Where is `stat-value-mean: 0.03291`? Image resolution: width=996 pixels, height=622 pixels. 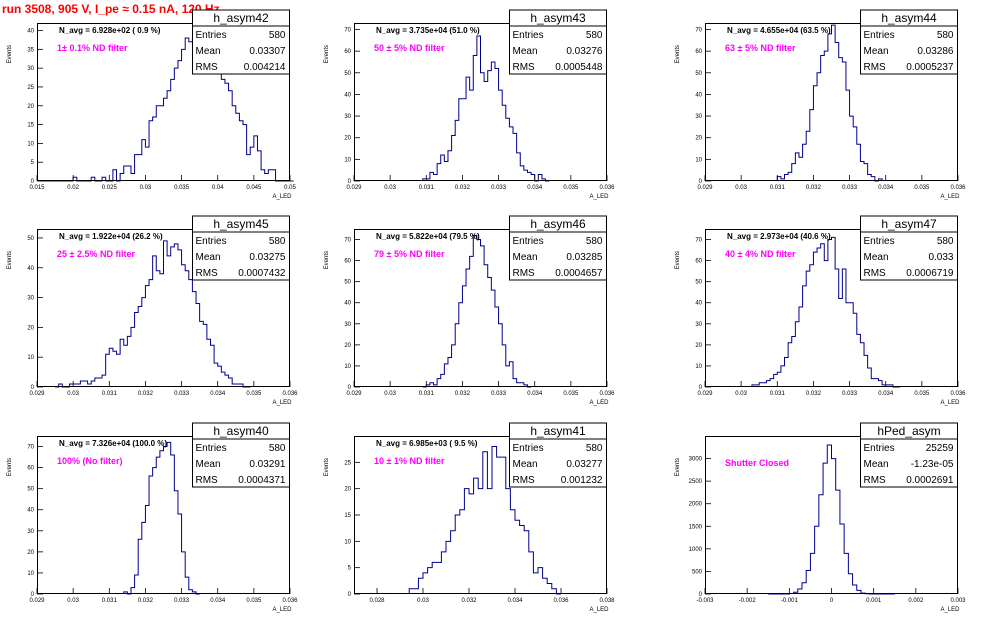
stat-value-mean: 0.03291 is located at coordinates (267, 464).